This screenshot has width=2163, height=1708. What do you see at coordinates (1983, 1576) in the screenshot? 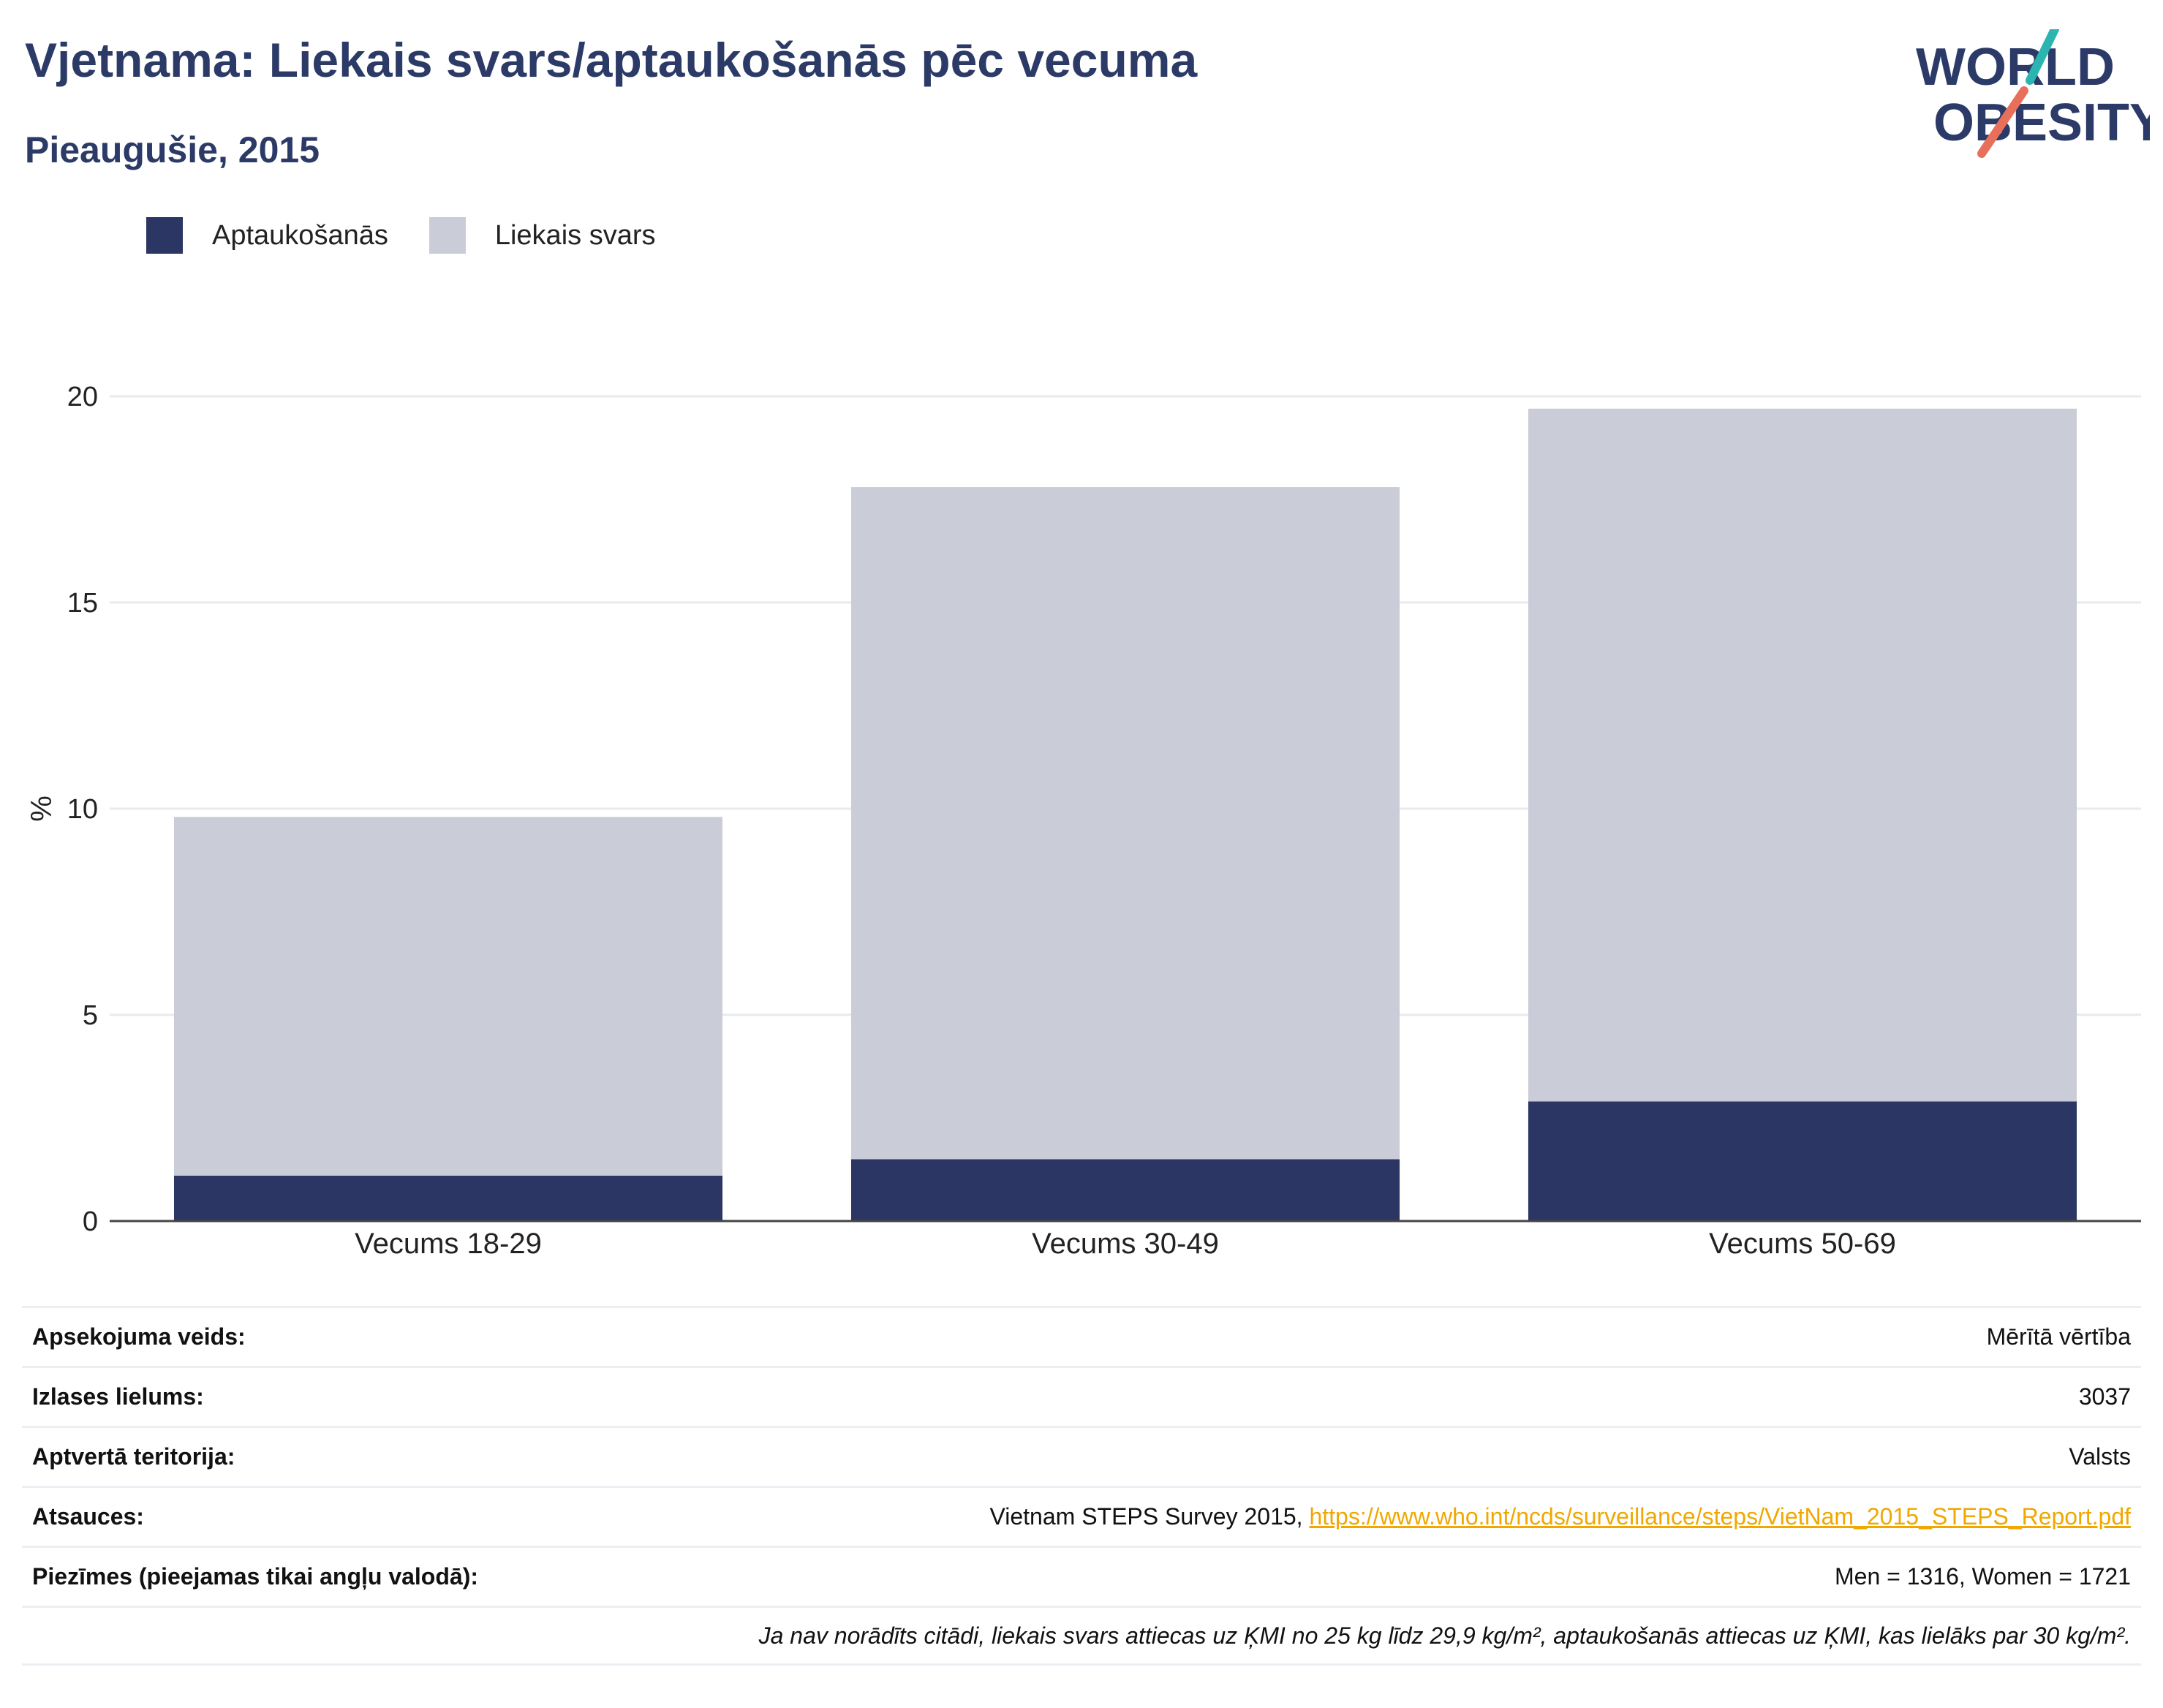
I see `meta-value: Men = 1316, Women = 1721` at bounding box center [1983, 1576].